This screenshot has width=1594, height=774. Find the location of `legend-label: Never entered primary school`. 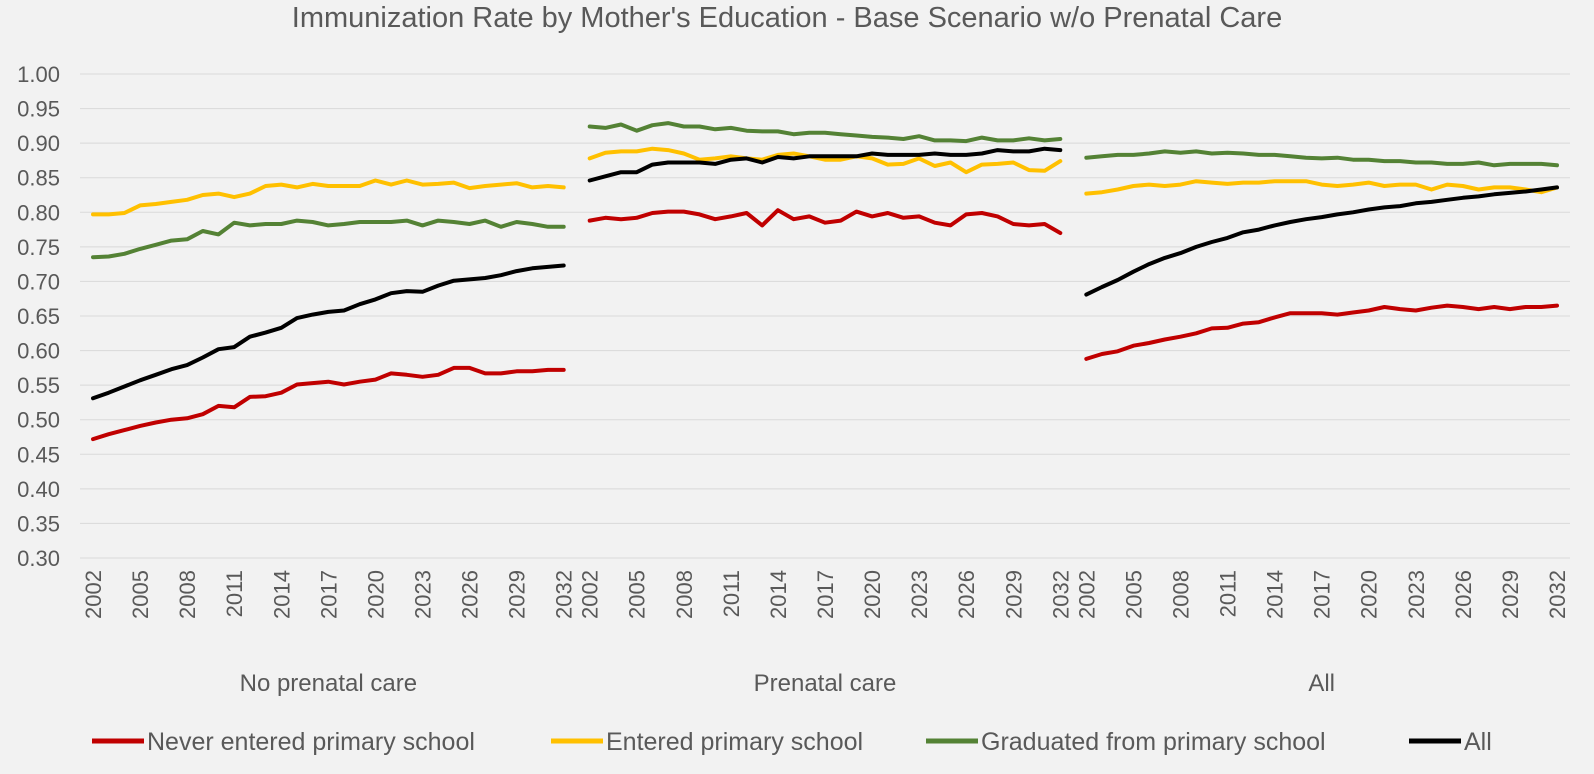

legend-label: Never entered primary school is located at coordinates (311, 742).